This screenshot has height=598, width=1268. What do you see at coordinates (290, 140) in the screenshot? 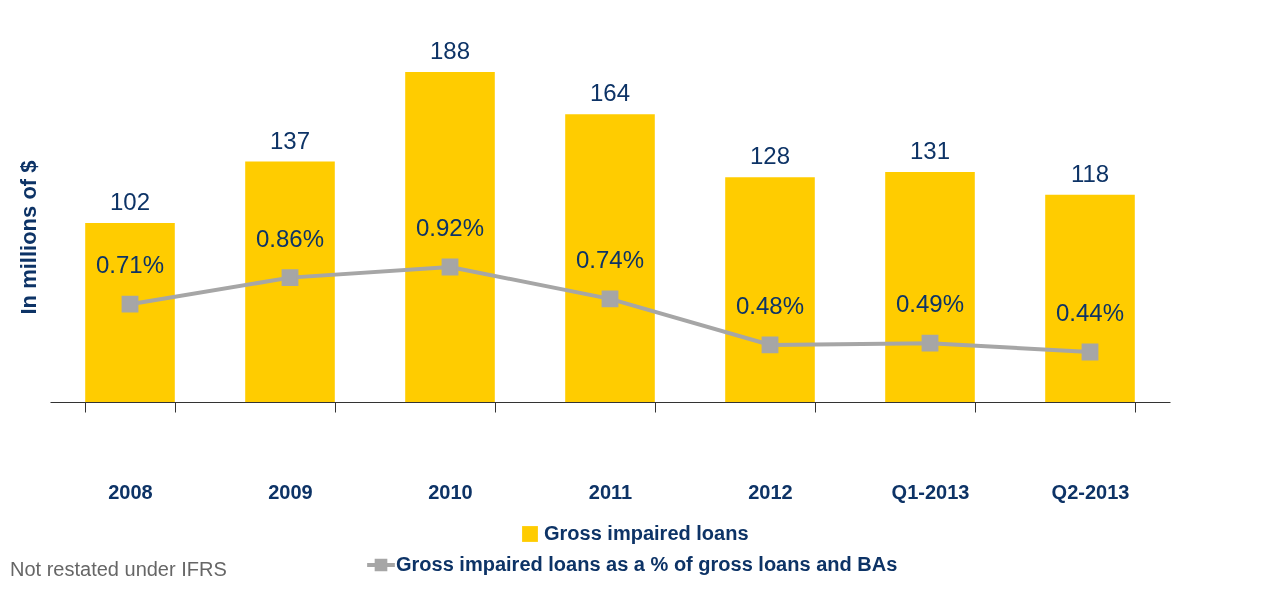
I see `data-label: 137` at bounding box center [290, 140].